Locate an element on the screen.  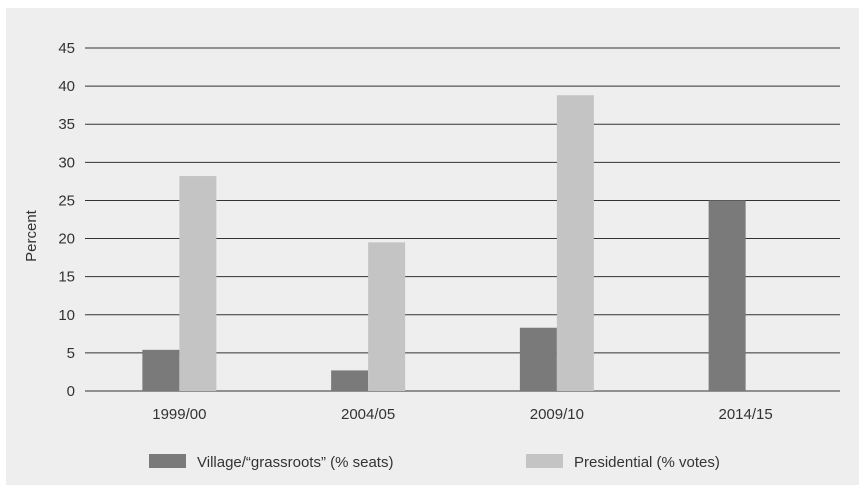
legend-label-presidential: Presidential (% votes) is located at coordinates (647, 462).